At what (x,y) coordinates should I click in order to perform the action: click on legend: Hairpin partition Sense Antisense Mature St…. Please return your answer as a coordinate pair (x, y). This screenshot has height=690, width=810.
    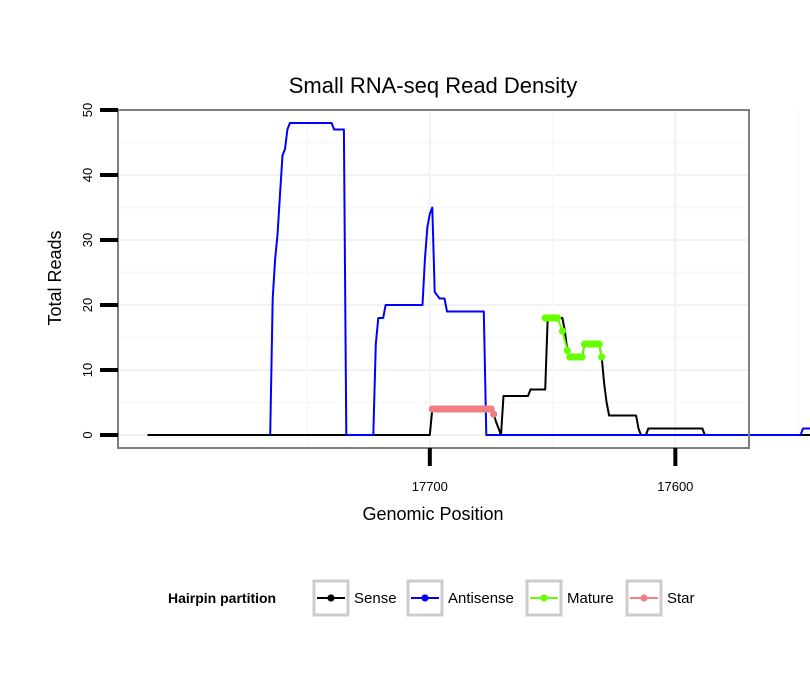
    Looking at the image, I should click on (431, 598).